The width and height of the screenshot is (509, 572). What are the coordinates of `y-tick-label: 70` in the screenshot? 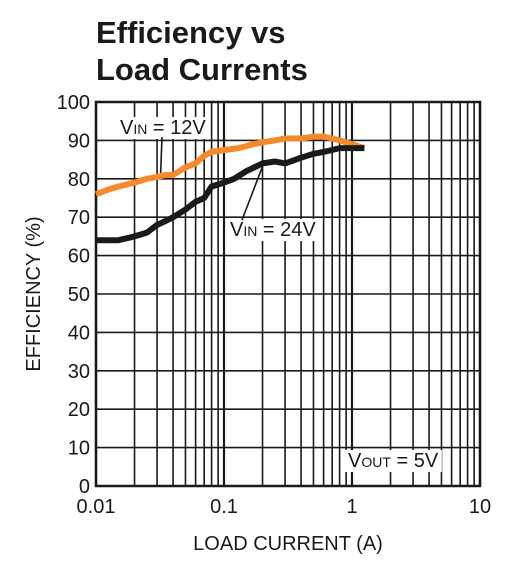 It's located at (79, 218).